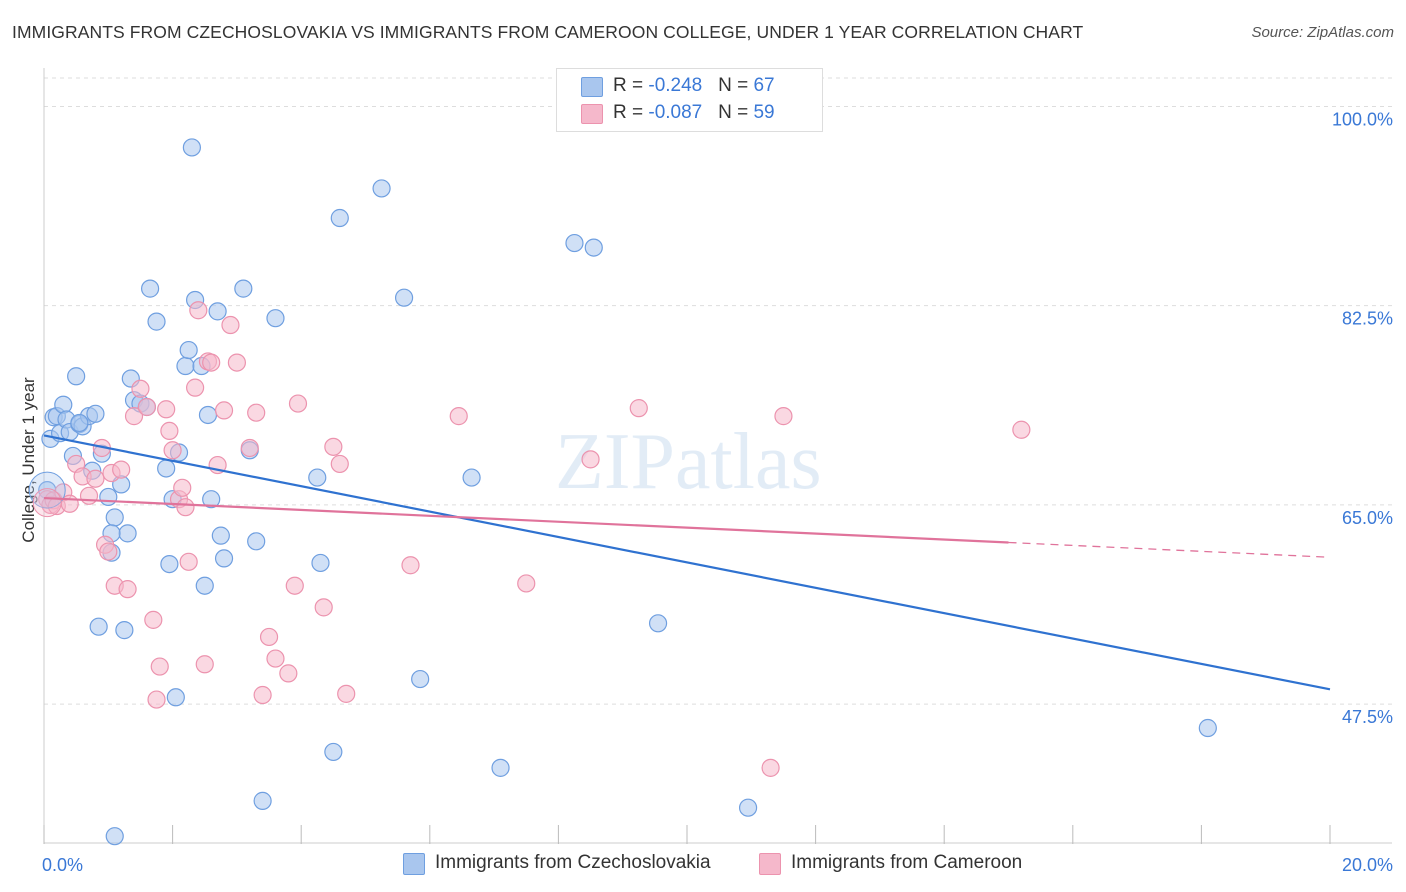 Image resolution: width=1406 pixels, height=892 pixels. I want to click on point-cameroon-cluster, so click(47, 503).